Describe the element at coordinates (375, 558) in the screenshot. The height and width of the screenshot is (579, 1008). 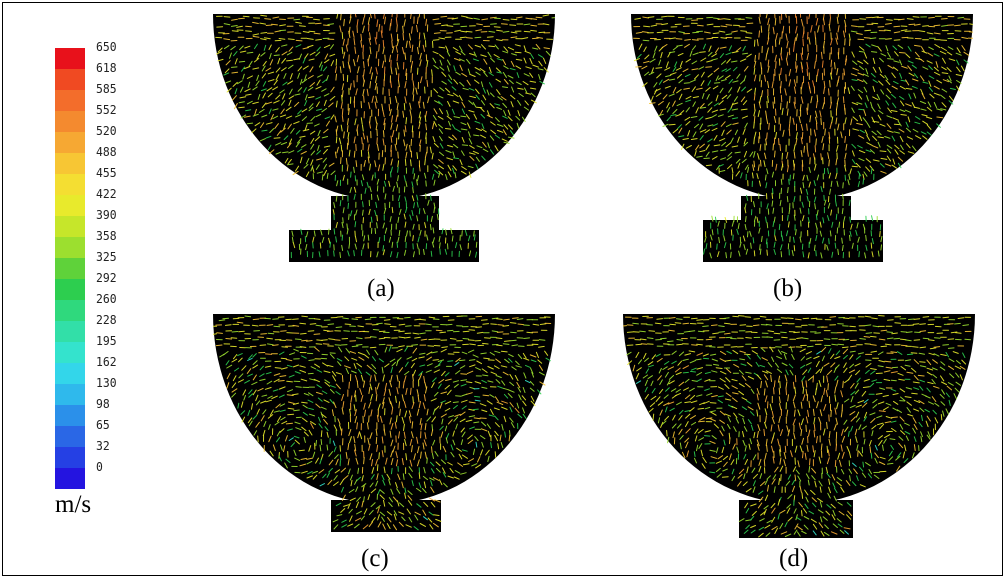
I see `caption-c: (c)` at that location.